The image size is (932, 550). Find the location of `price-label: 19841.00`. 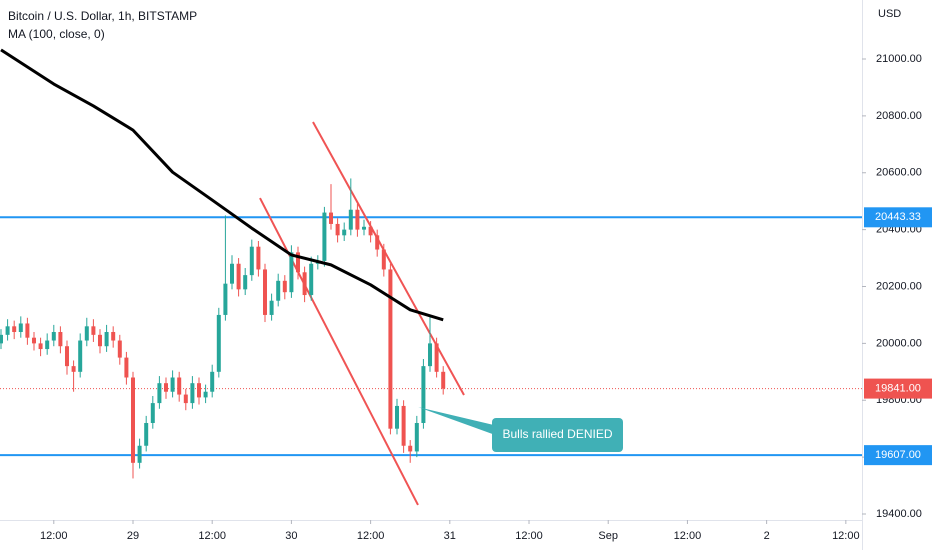

price-label: 19841.00 is located at coordinates (898, 388).